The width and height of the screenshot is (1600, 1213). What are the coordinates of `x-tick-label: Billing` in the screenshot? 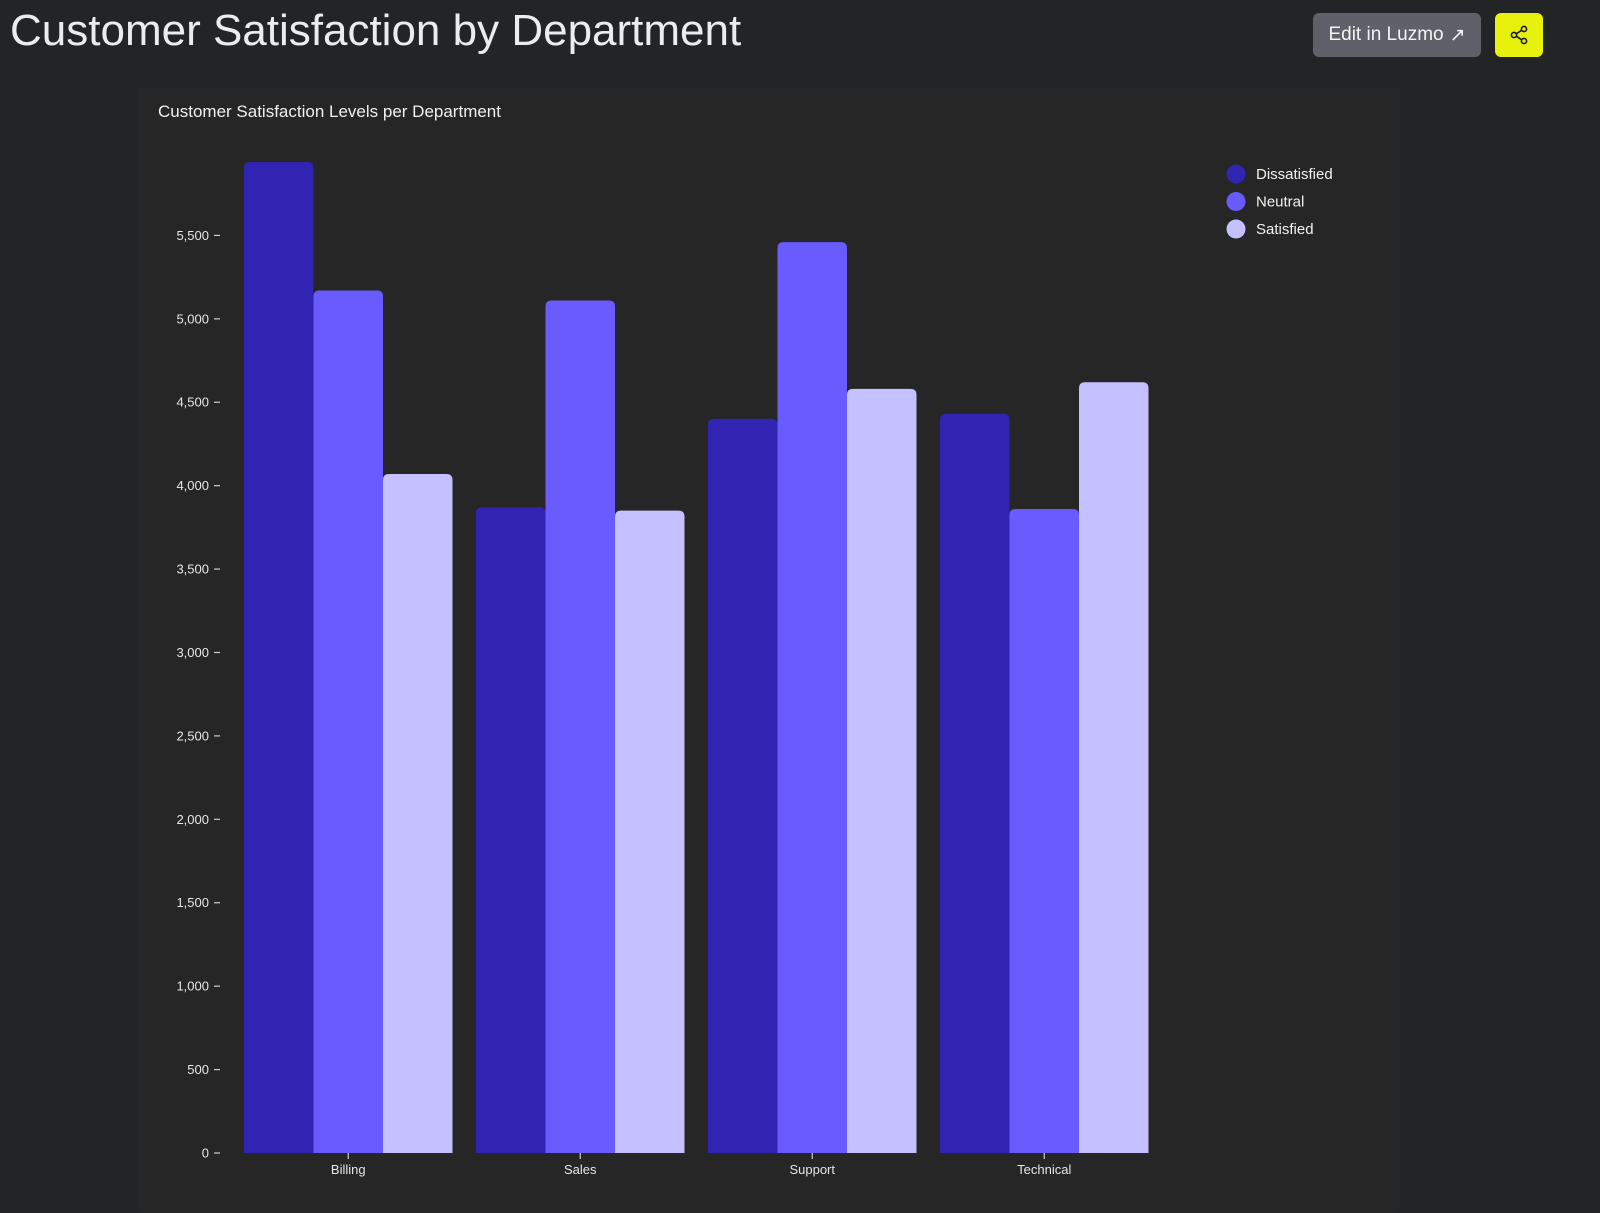 It's located at (348, 1169).